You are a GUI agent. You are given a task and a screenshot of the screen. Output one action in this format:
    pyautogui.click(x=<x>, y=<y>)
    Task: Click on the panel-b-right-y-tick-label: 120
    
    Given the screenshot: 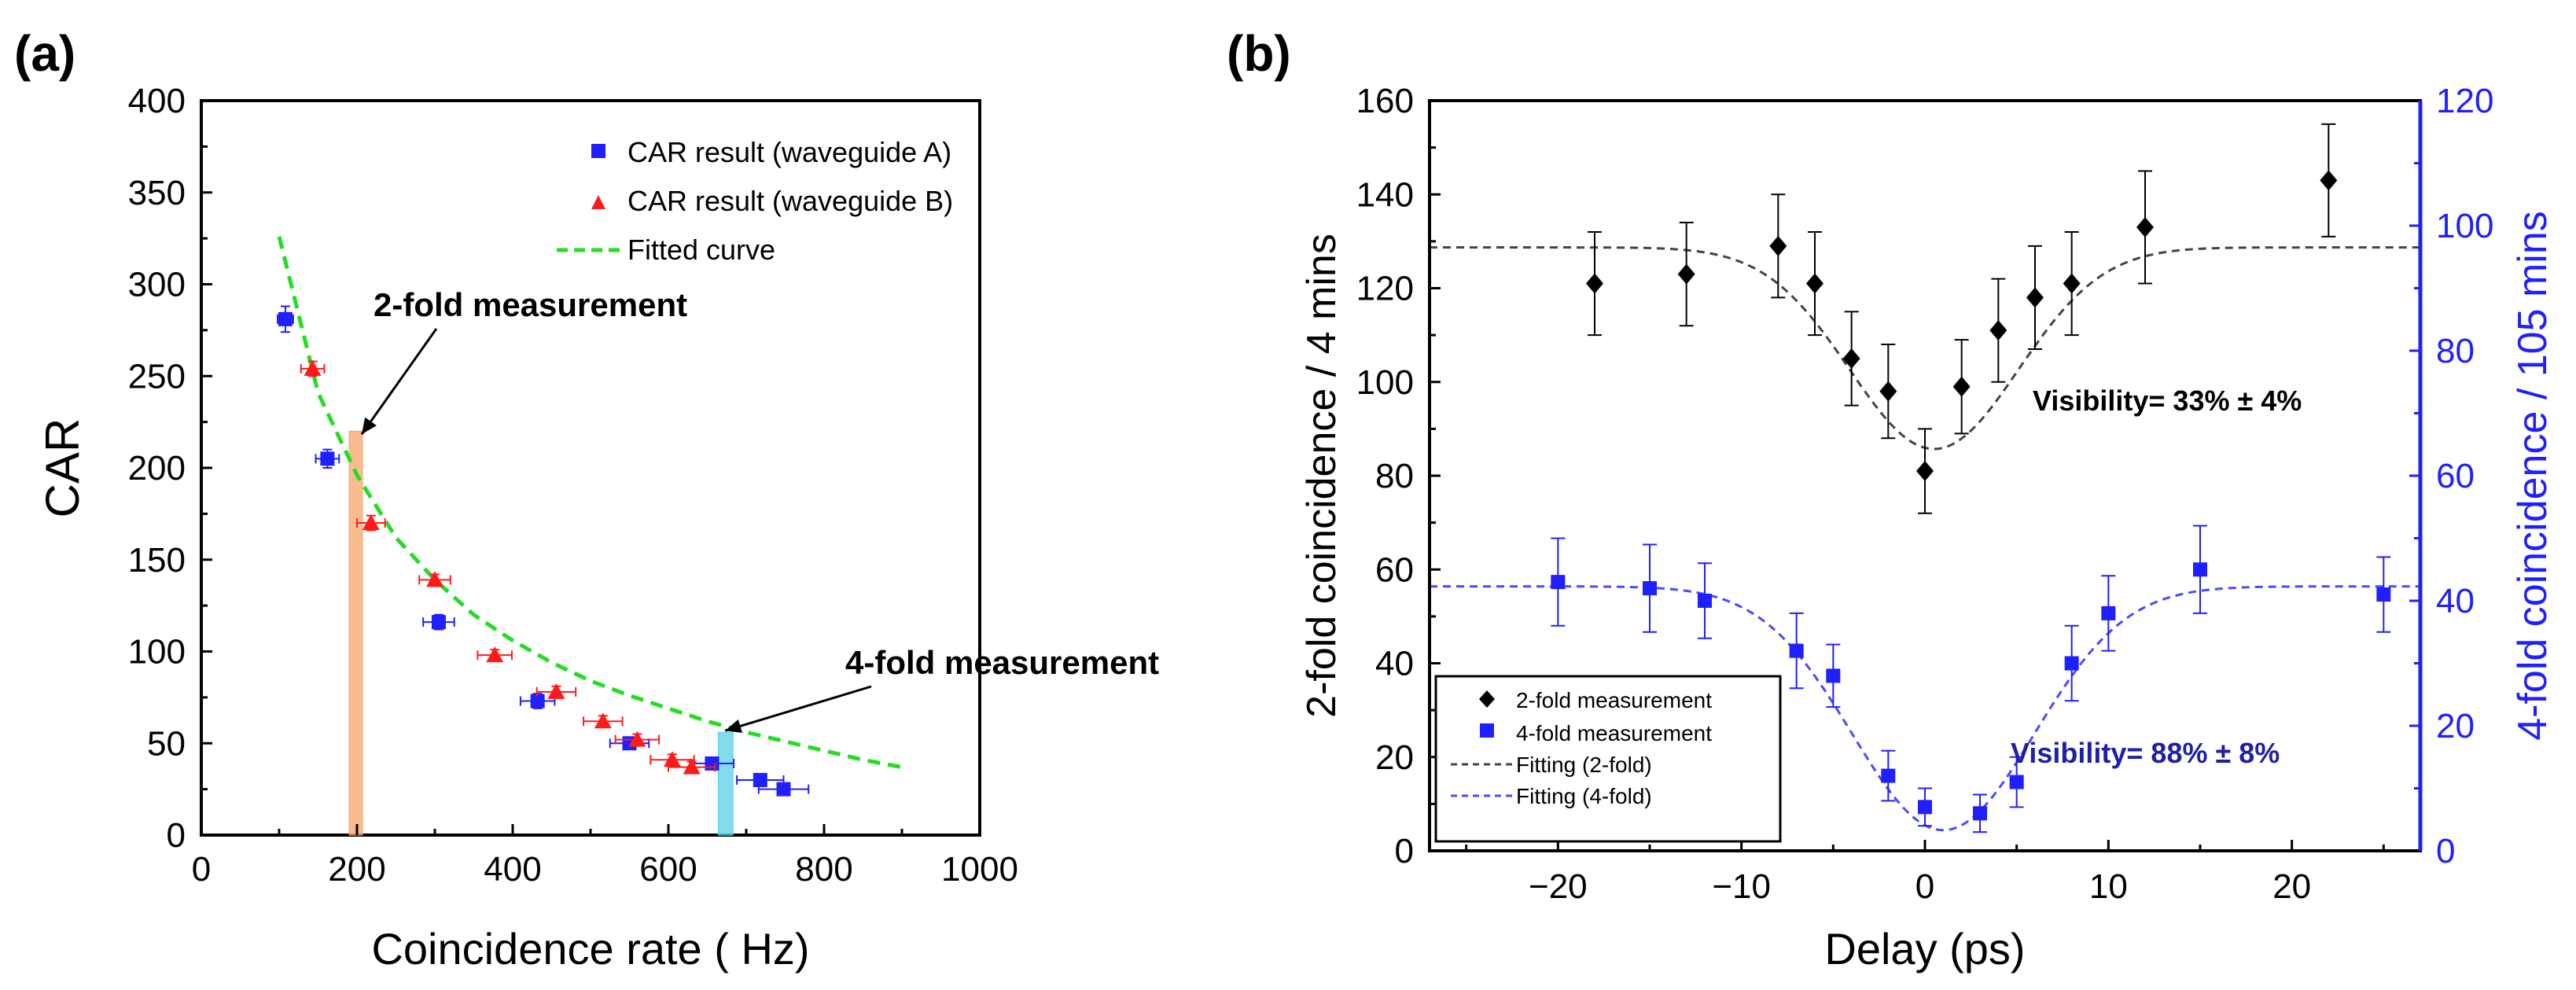 What is the action you would take?
    pyautogui.click(x=2464, y=101)
    